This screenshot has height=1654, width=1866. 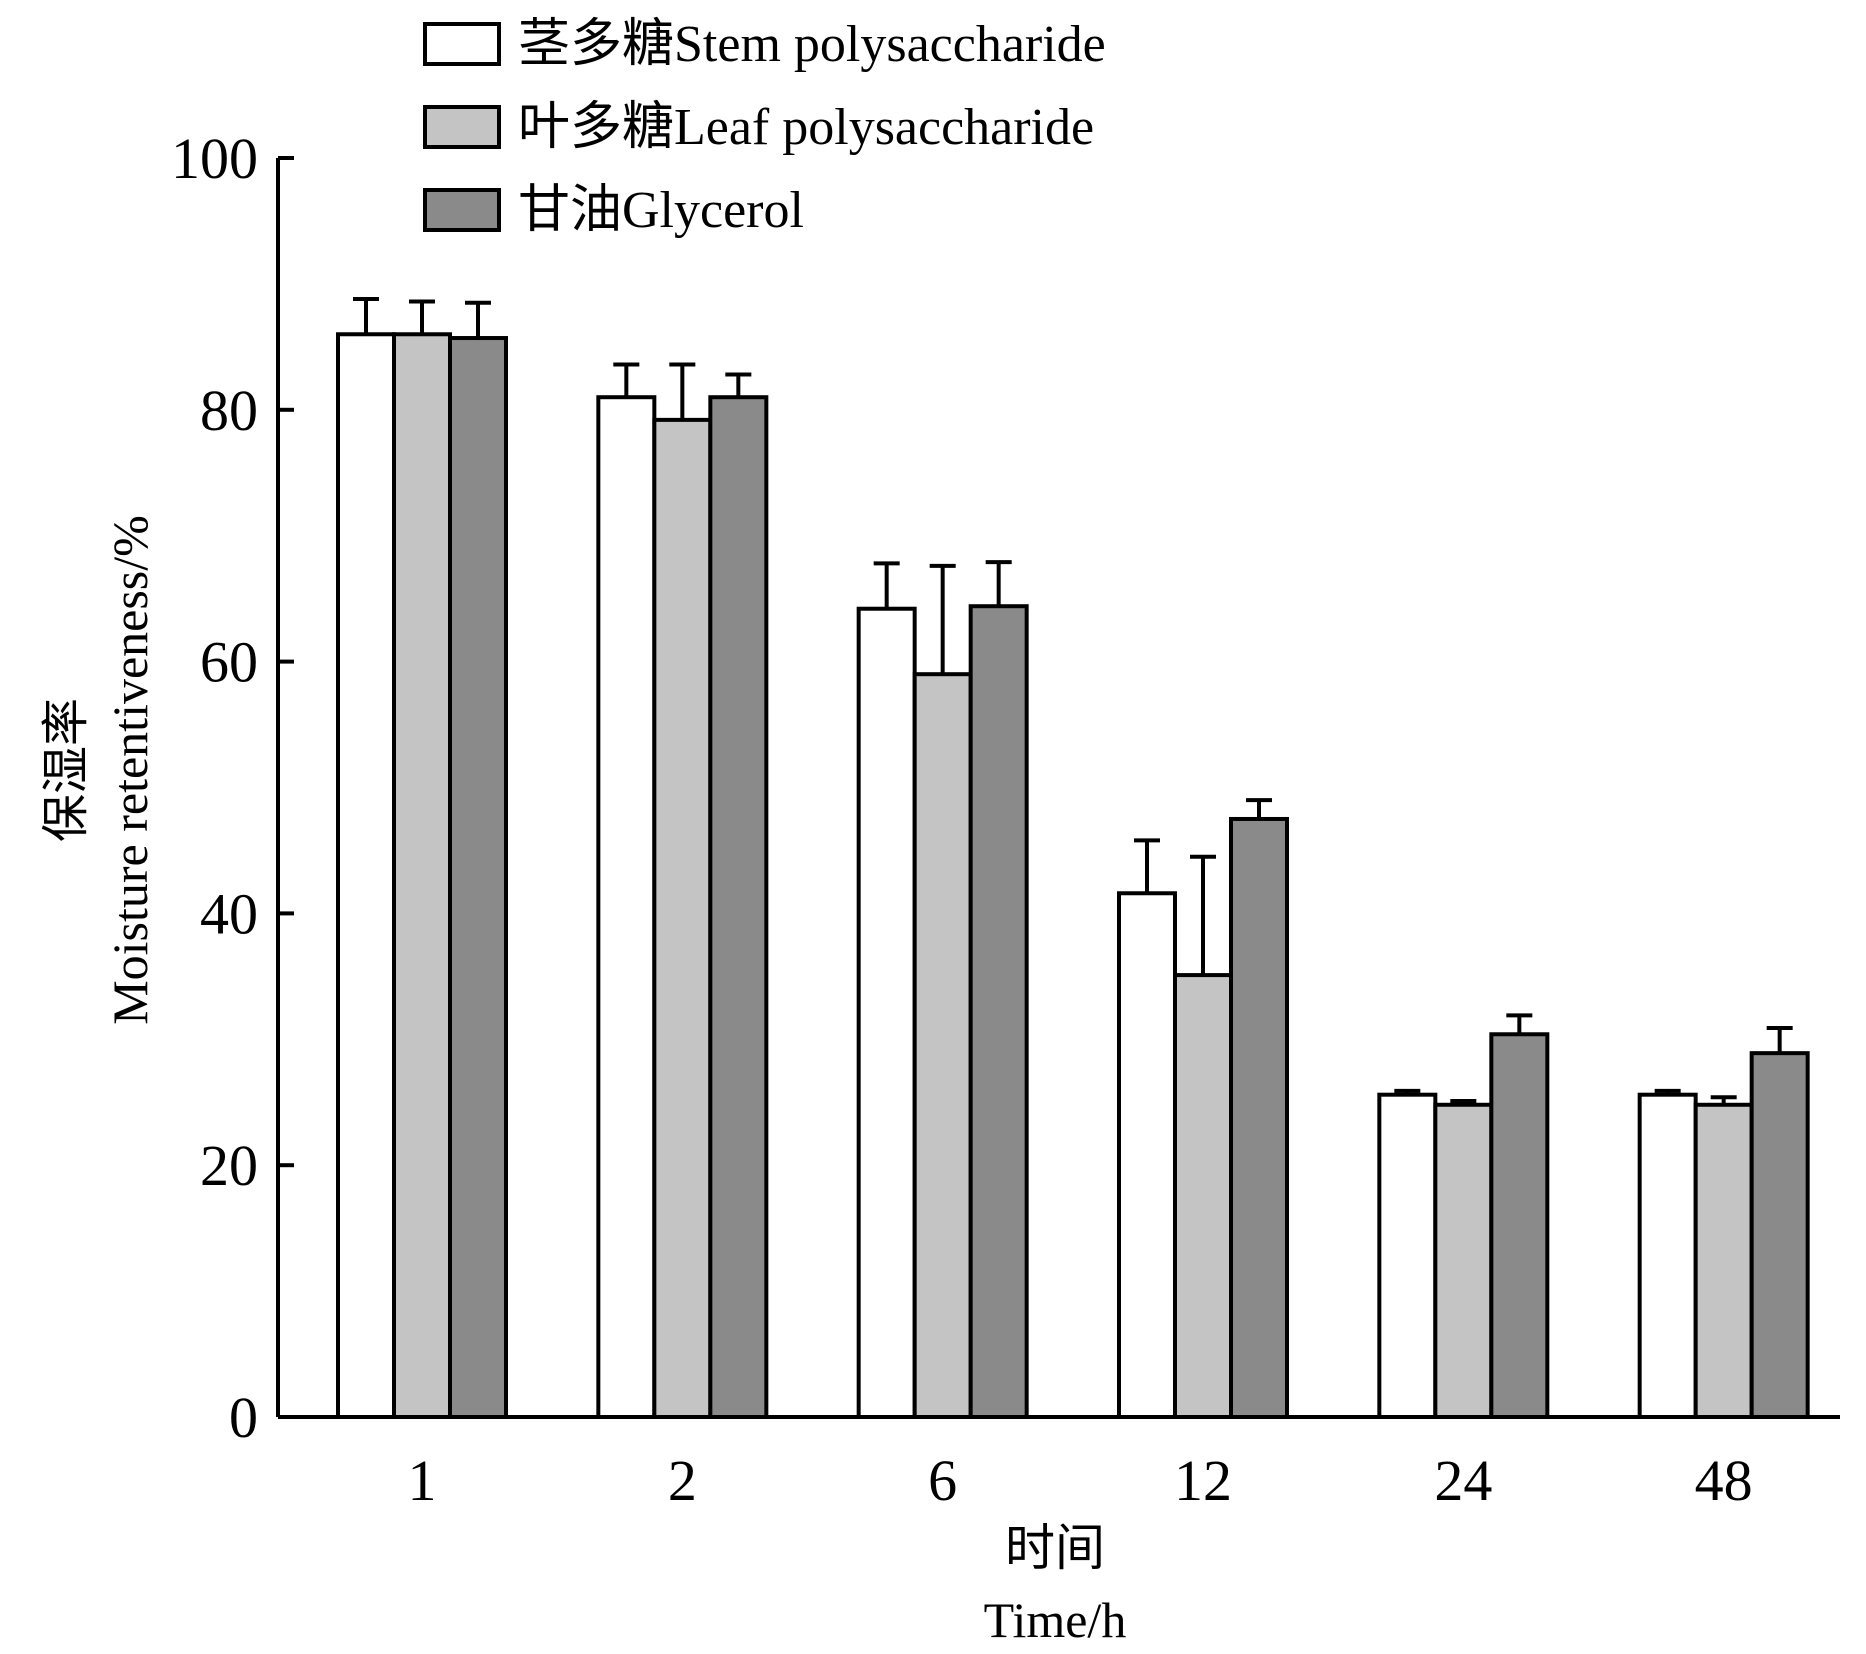 What do you see at coordinates (229, 913) in the screenshot?
I see `y-tick-label: 40` at bounding box center [229, 913].